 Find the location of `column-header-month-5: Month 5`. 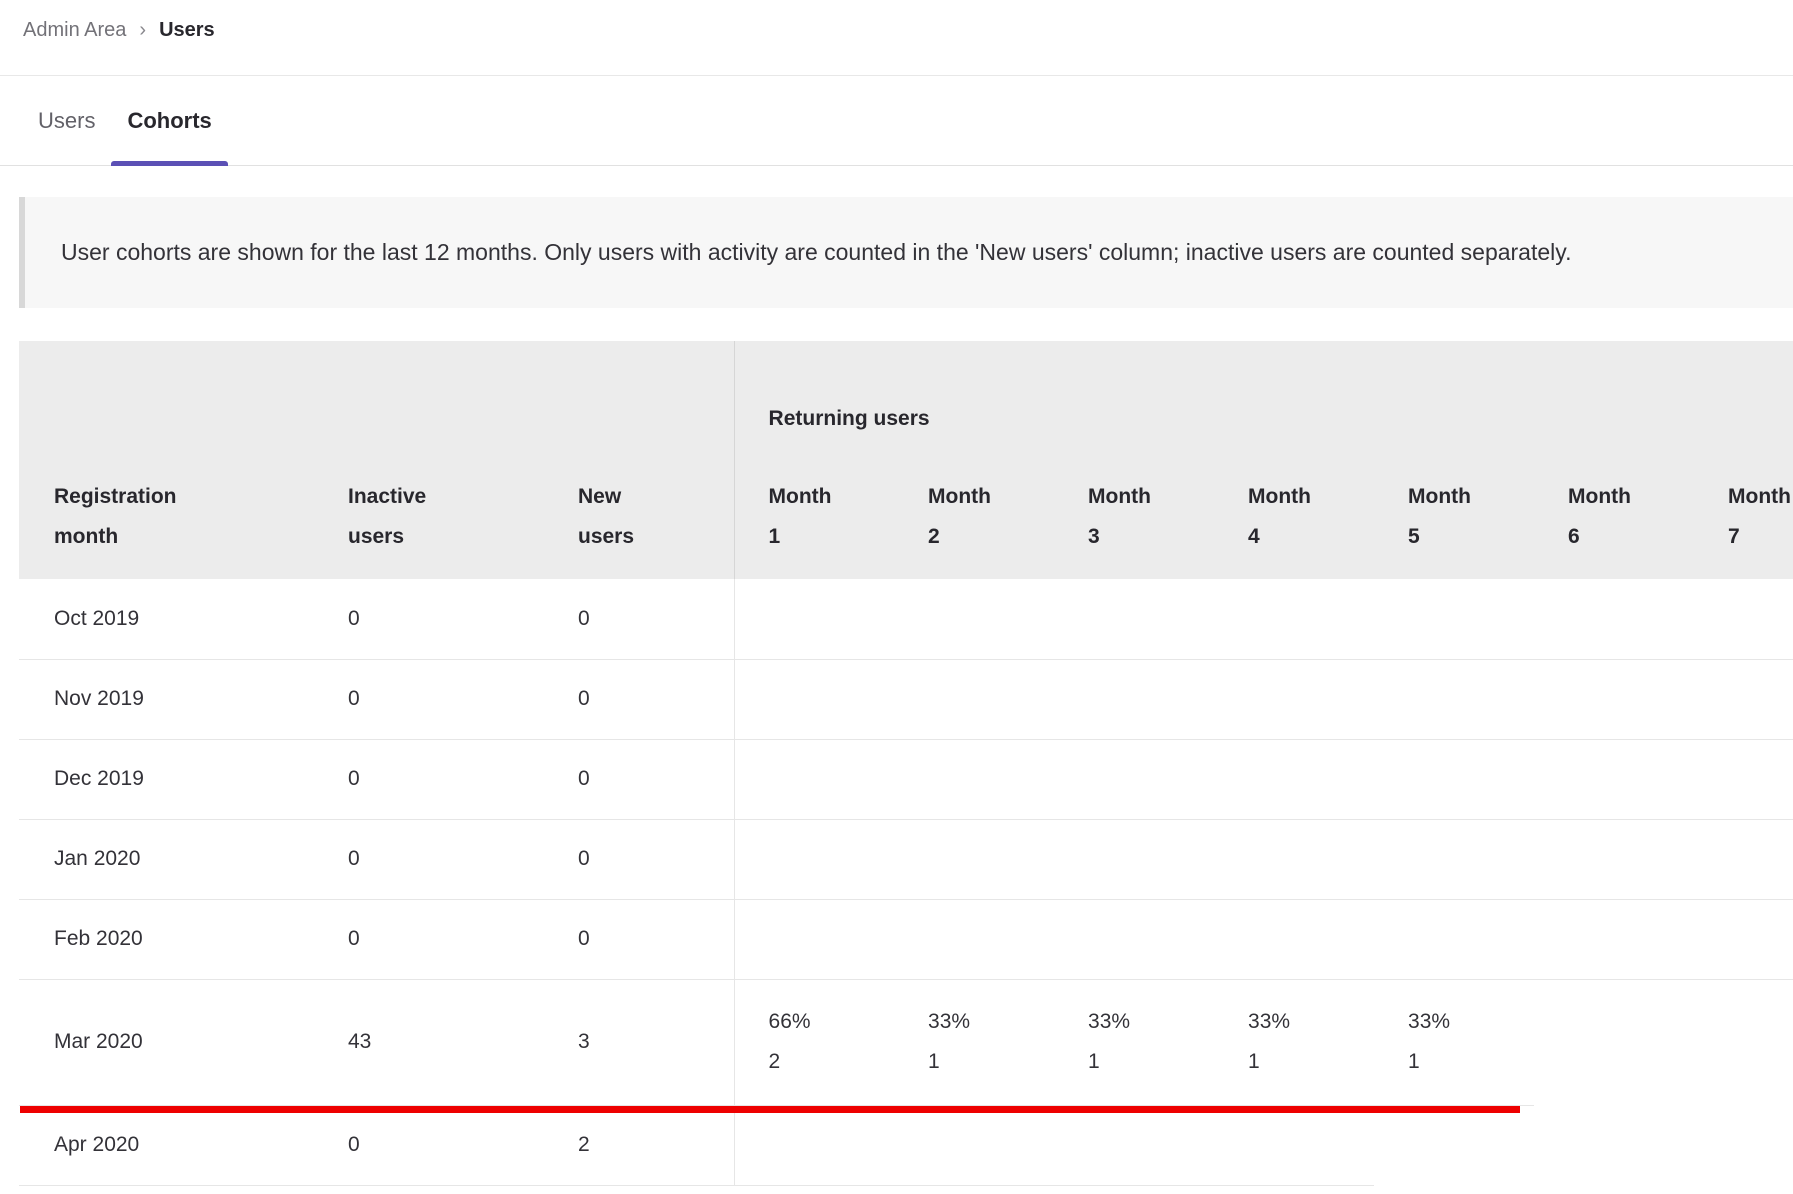

column-header-month-5: Month 5 is located at coordinates (1454, 517).